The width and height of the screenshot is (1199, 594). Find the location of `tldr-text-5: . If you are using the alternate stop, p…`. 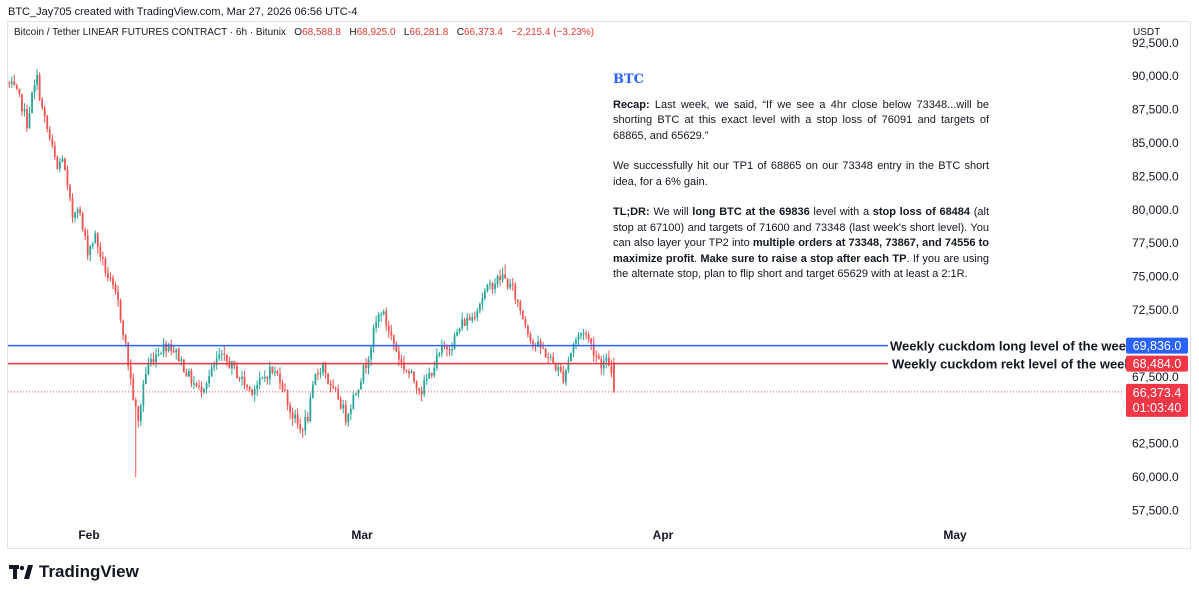

tldr-text-5: . If you are using the alternate stop, p… is located at coordinates (801, 266).